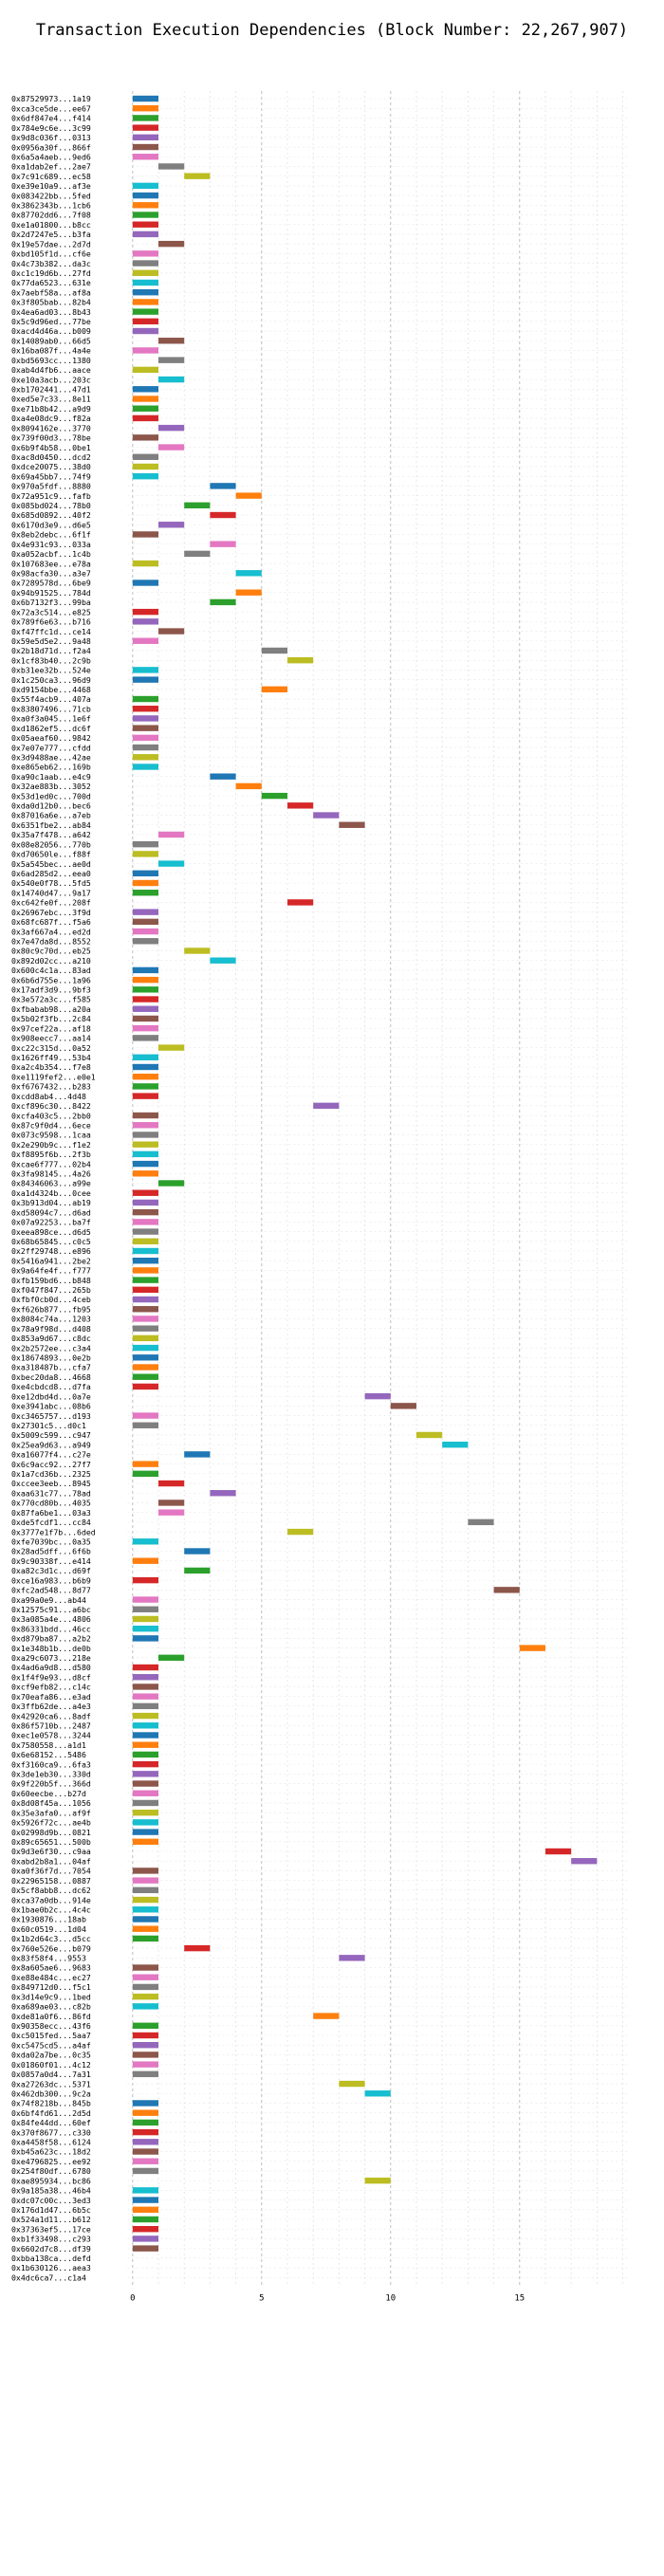 Image resolution: width=664 pixels, height=2576 pixels. What do you see at coordinates (51, 1154) in the screenshot?
I see `transaction-label: 0xf8895f6b...2f3b` at bounding box center [51, 1154].